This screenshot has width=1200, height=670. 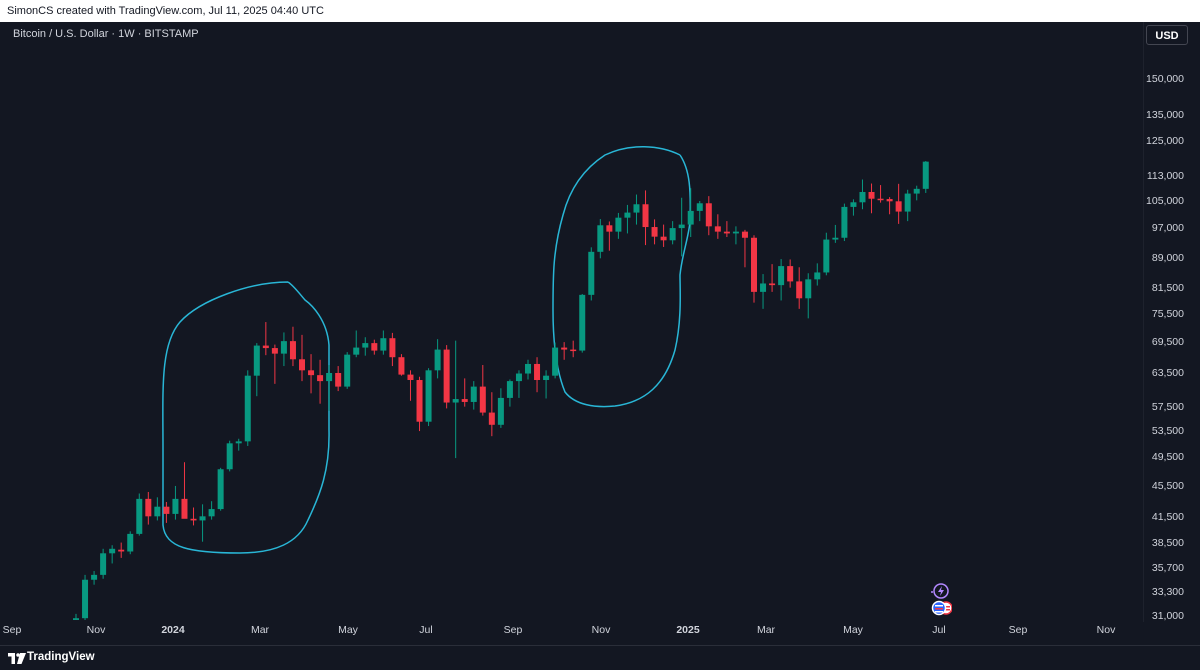 What do you see at coordinates (939, 630) in the screenshot?
I see `time-tick-label: Jul` at bounding box center [939, 630].